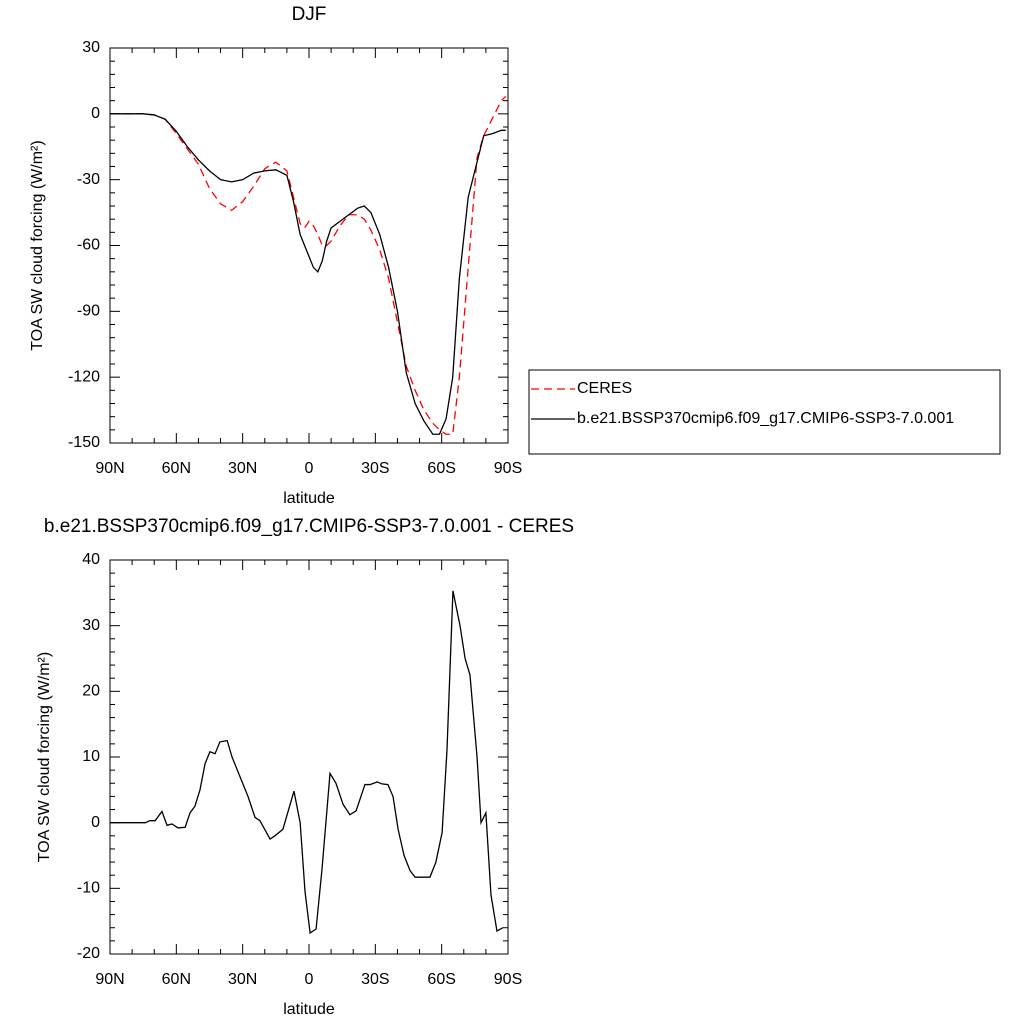 The height and width of the screenshot is (1024, 1024). I want to click on legend-box, so click(764, 412).